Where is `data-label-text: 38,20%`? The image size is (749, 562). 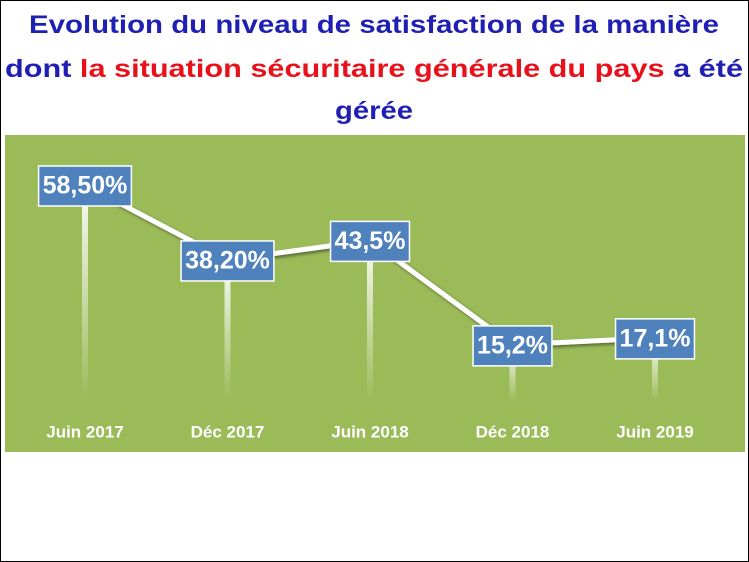 data-label-text: 38,20% is located at coordinates (227, 261).